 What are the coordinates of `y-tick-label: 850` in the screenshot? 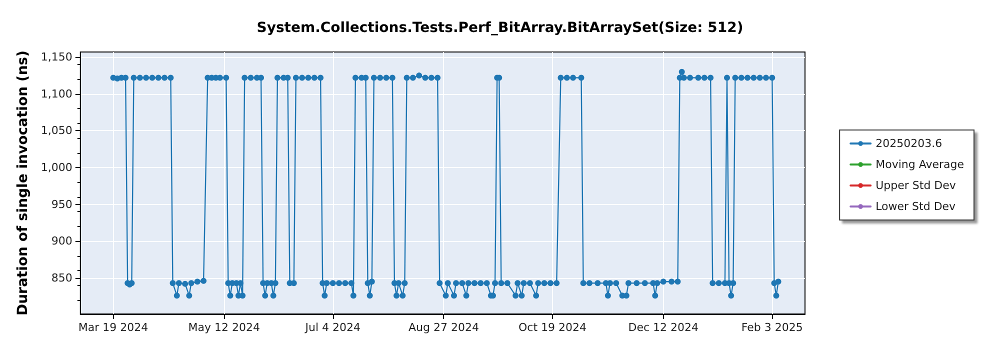 It's located at (61, 277).